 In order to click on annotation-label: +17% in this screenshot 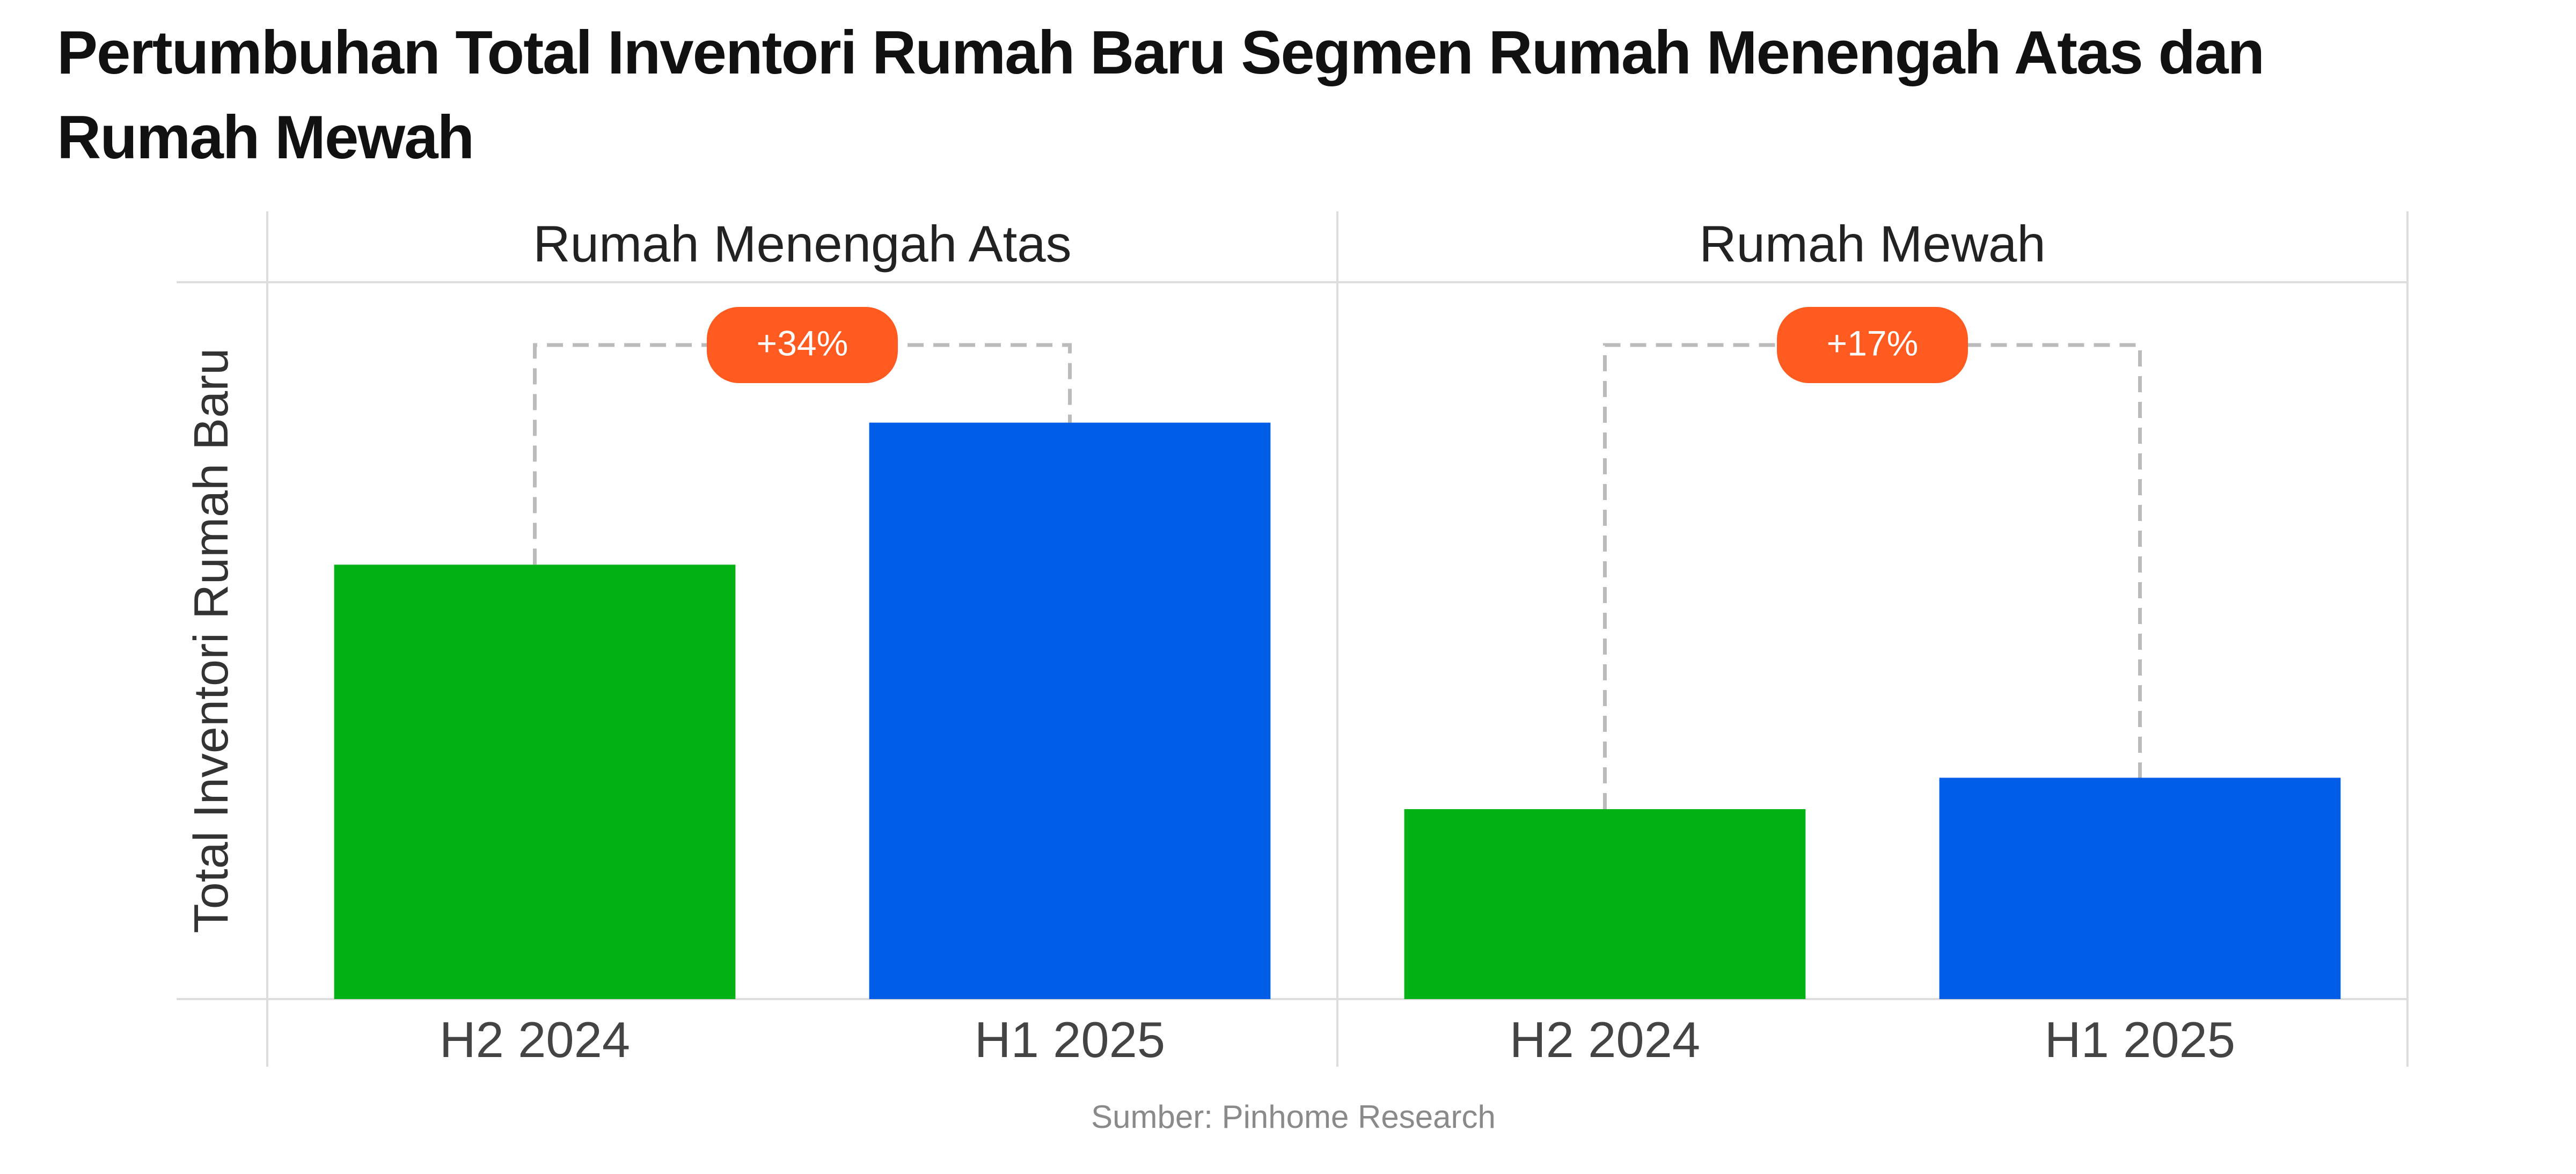, I will do `click(1873, 343)`.